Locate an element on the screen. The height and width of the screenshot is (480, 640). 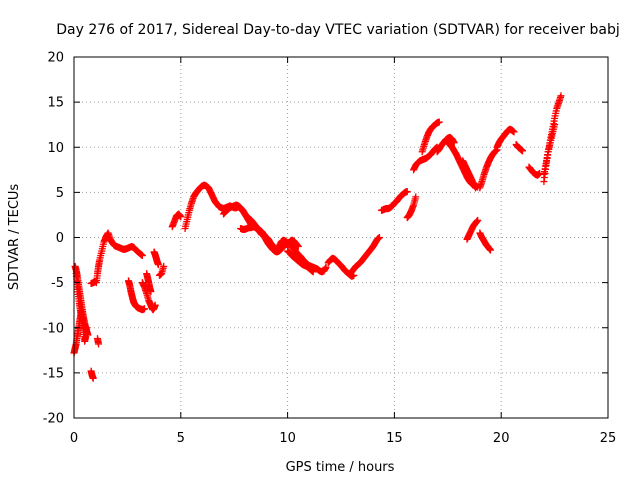
series-arc34 is located at coordinates (519, 148).